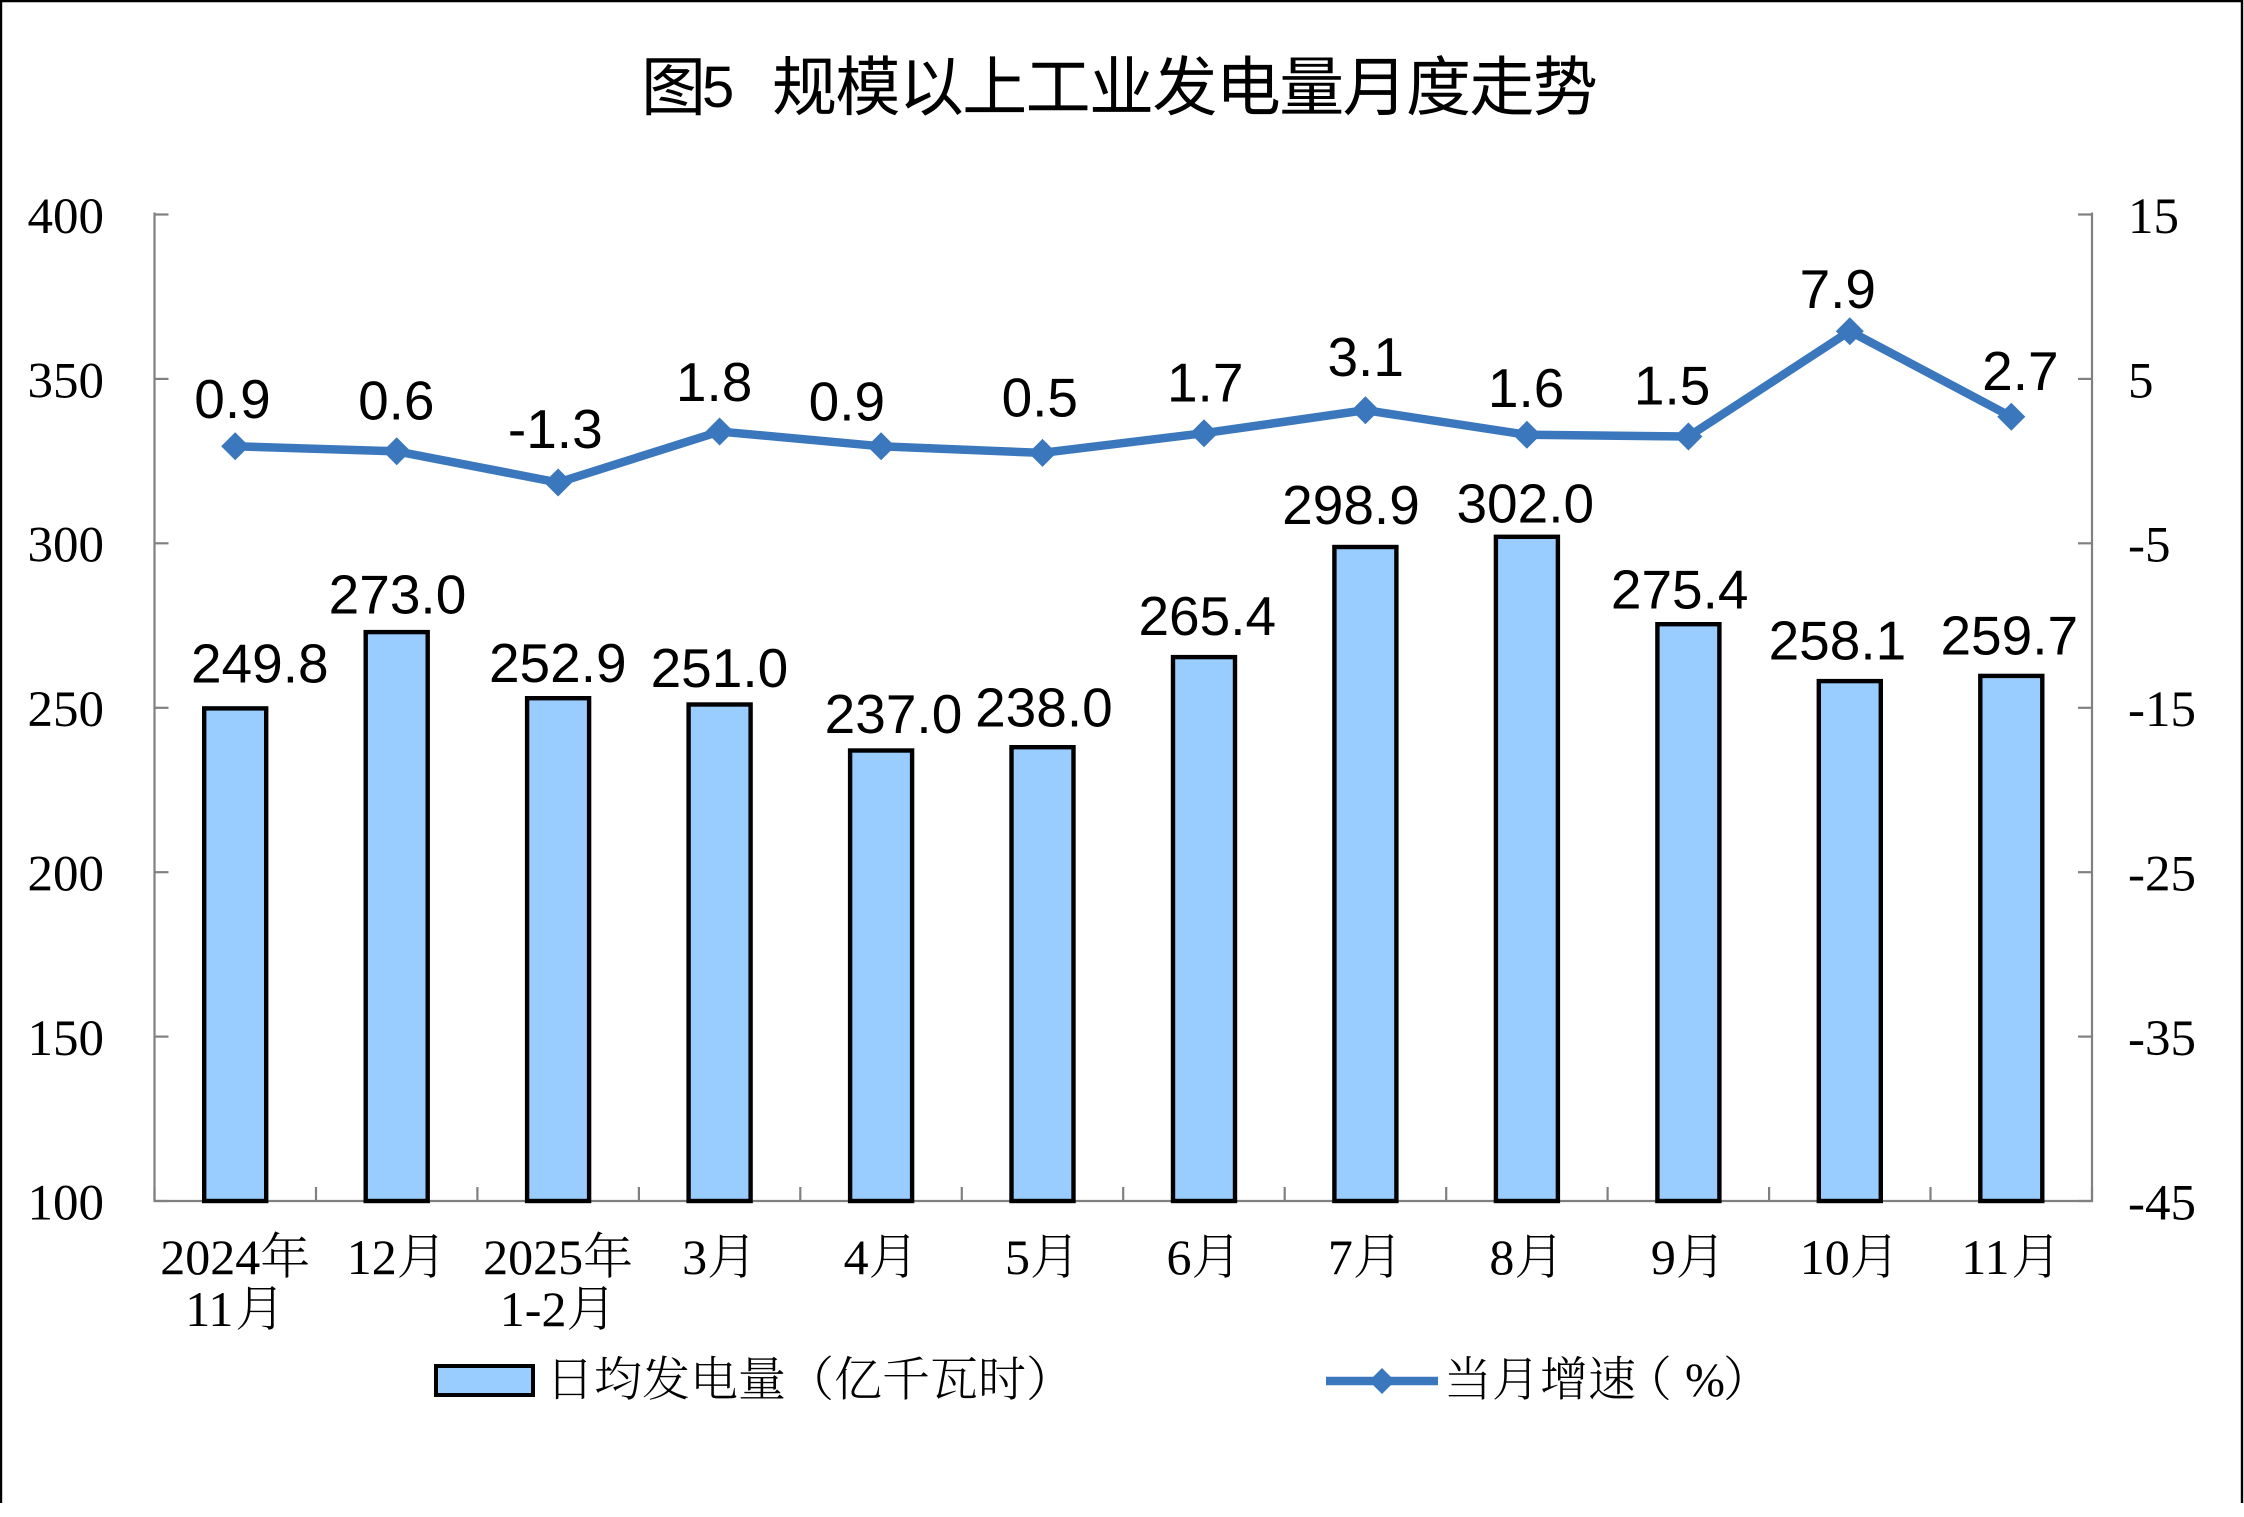 This screenshot has width=2244, height=1517. I want to click on svg-text: 302.0, so click(1525, 503).